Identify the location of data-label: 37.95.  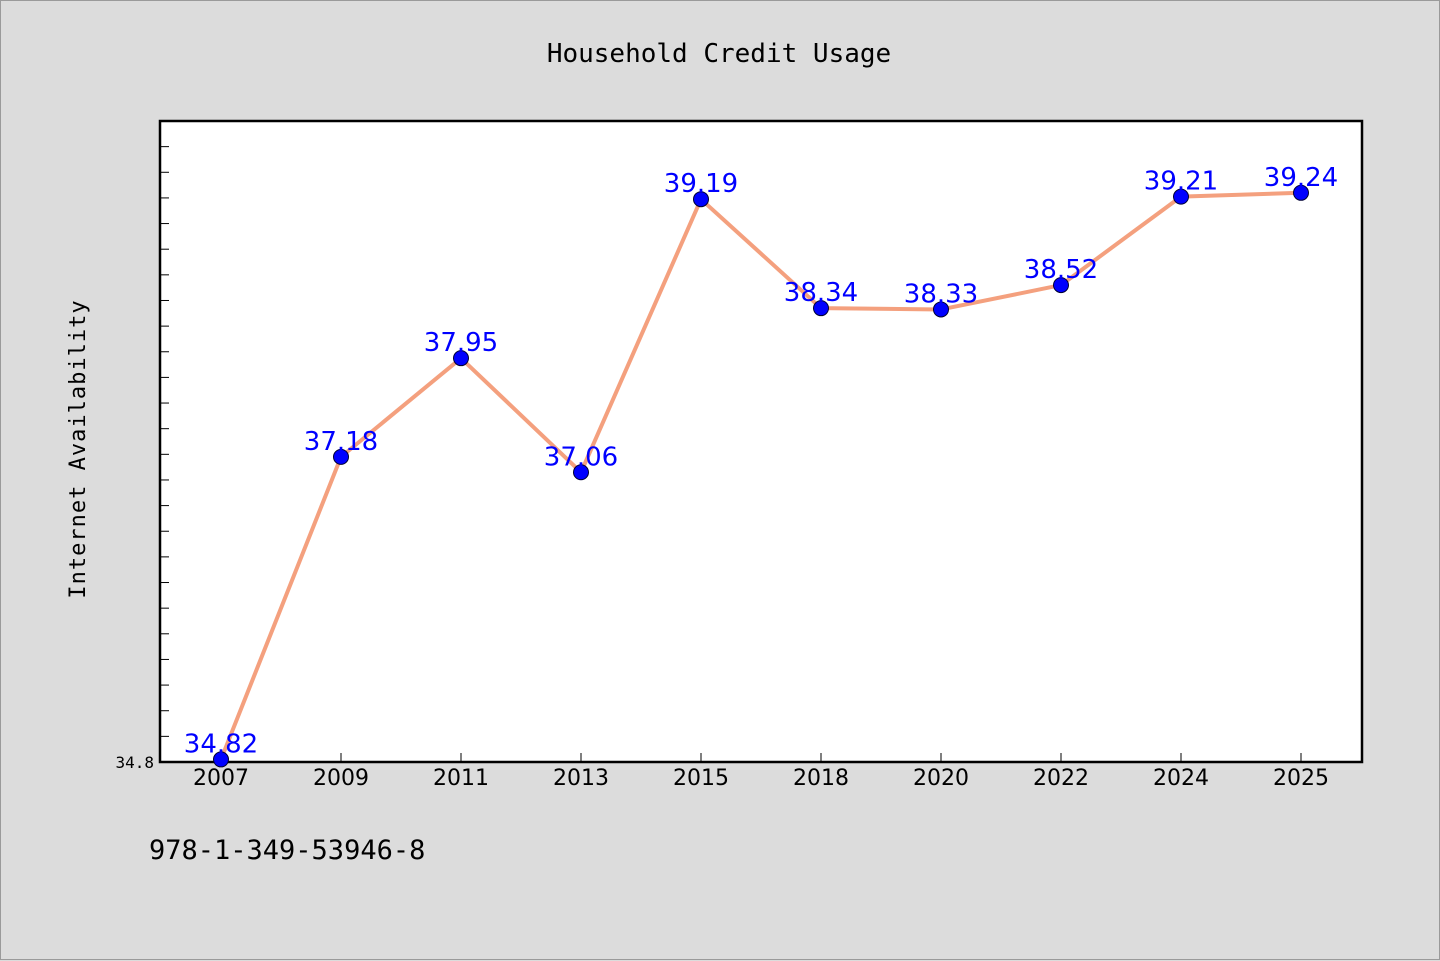
(461, 343).